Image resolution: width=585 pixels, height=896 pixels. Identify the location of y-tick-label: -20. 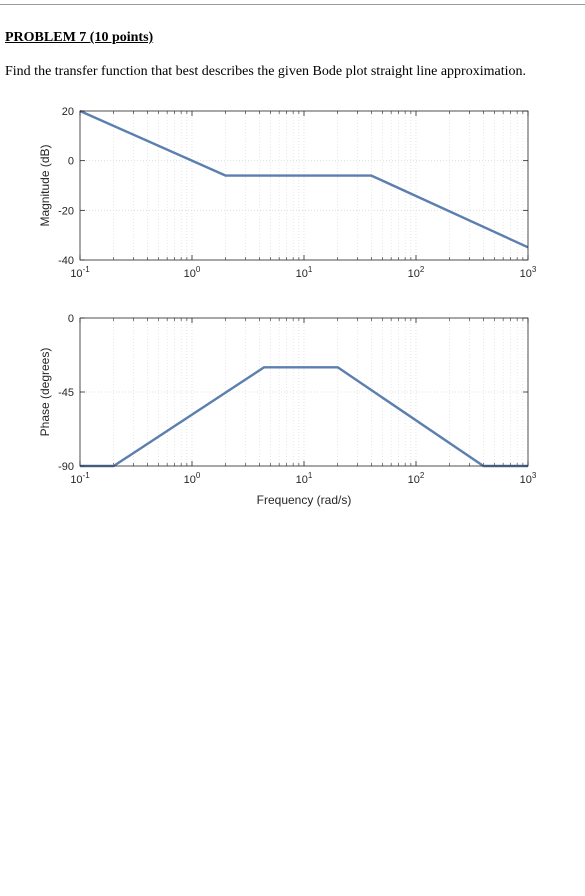
(66, 211).